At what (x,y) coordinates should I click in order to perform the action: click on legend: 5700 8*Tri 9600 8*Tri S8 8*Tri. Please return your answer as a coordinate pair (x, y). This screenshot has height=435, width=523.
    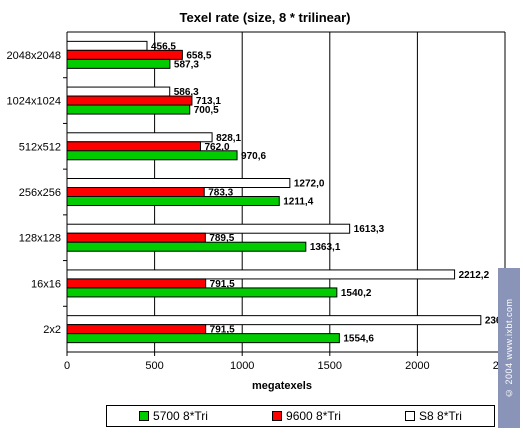
    Looking at the image, I should click on (300, 416).